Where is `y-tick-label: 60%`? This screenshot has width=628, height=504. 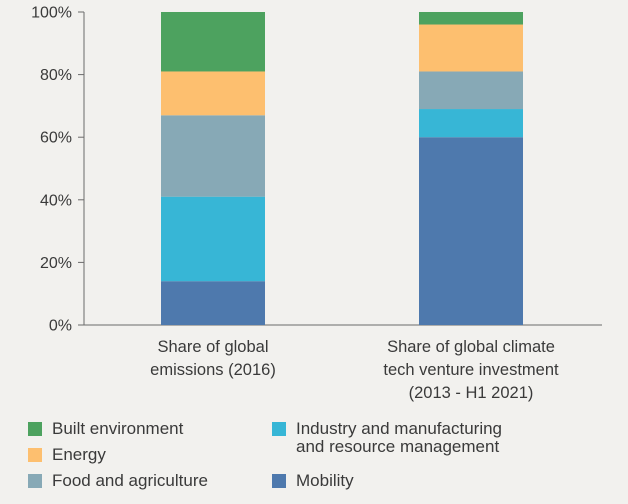 y-tick-label: 60% is located at coordinates (56, 138).